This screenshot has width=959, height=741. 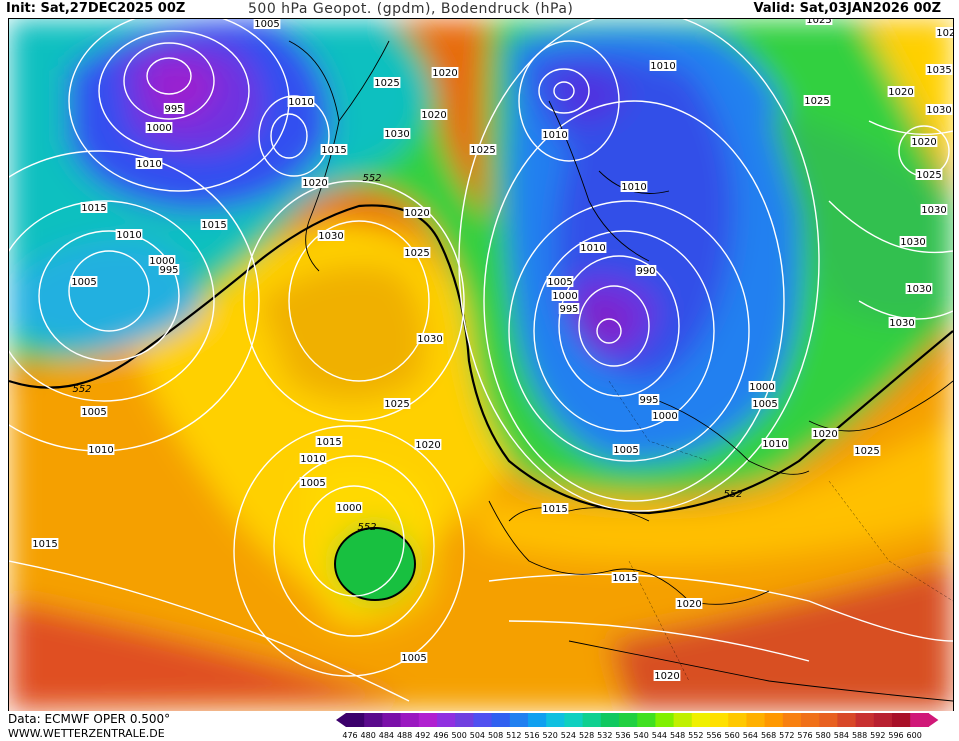 I want to click on data-source: Data: ECMWF OPER 0.500°, so click(x=89, y=719).